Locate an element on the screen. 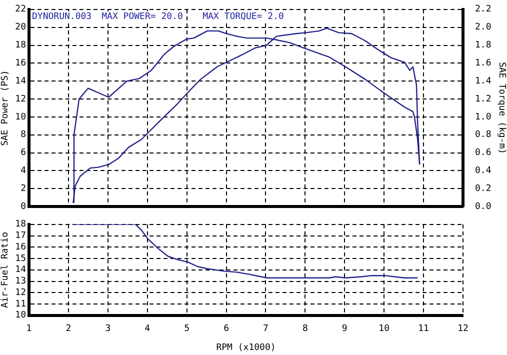 This screenshot has height=355, width=507. y2-tick-label: 0.2 is located at coordinates (483, 189).